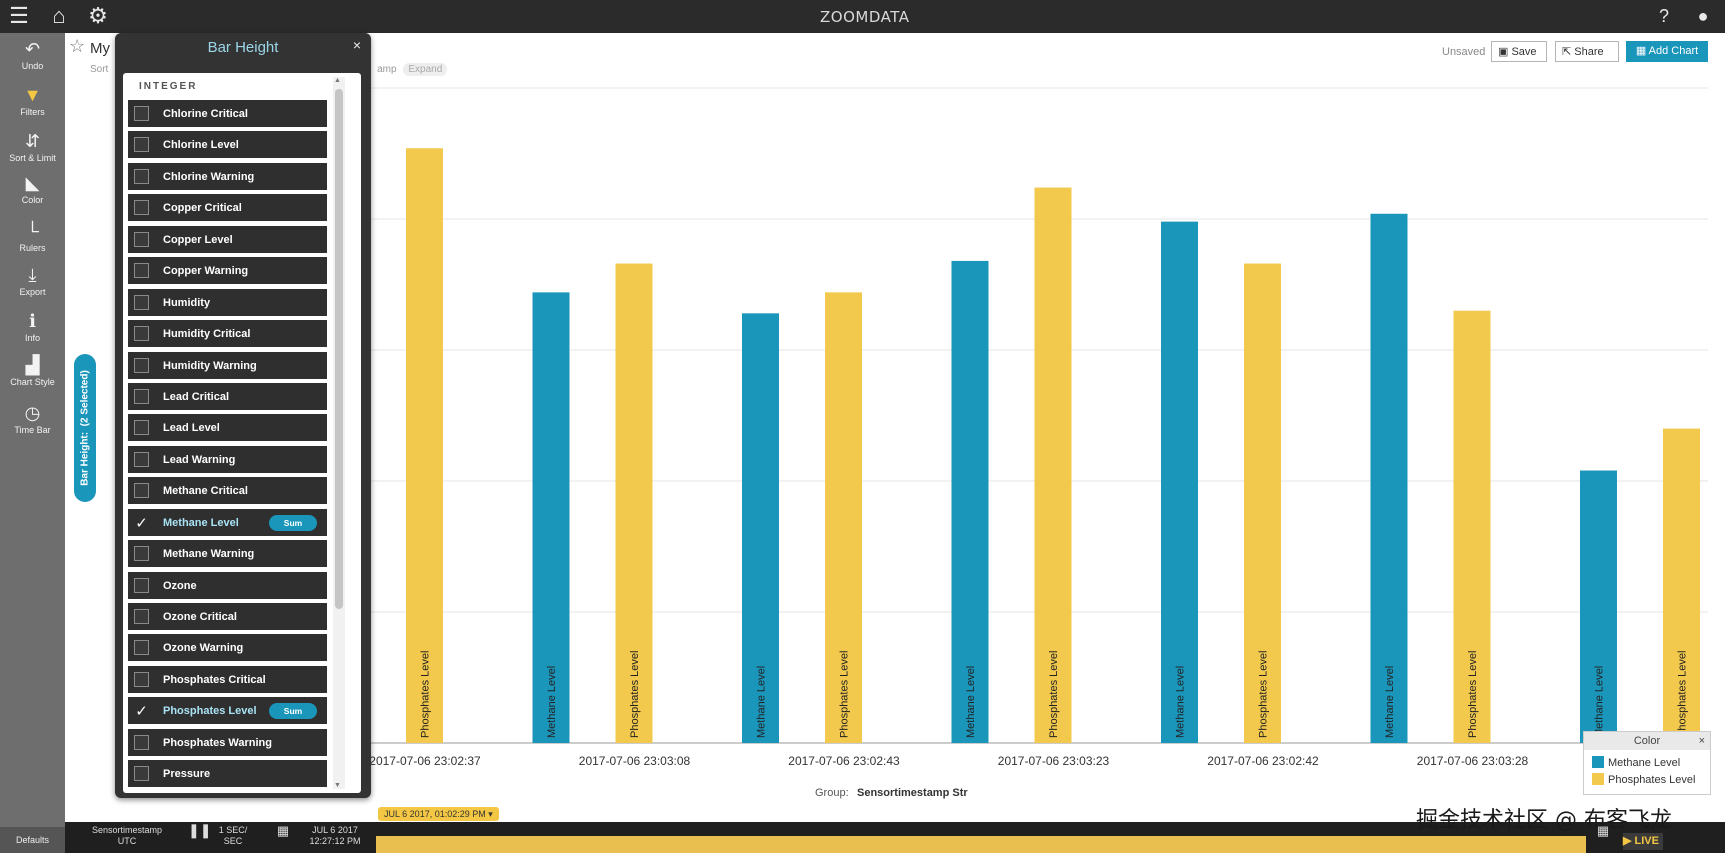  Describe the element at coordinates (32, 101) in the screenshot. I see `toolbar-filters-button: ▼ Filters` at that location.